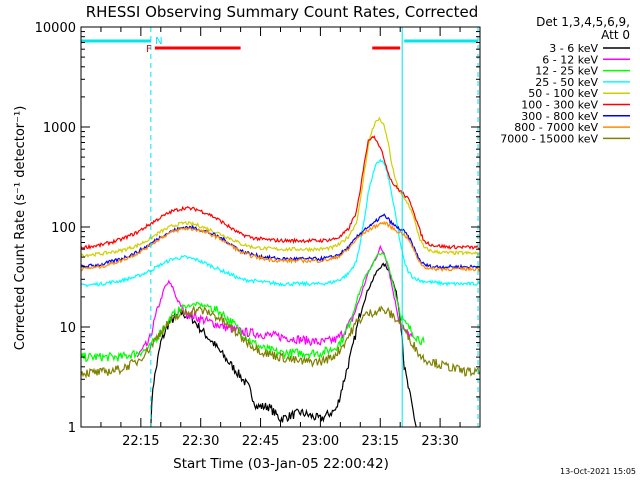 The height and width of the screenshot is (480, 640). I want to click on y-tick-label: 100, so click(63, 228).